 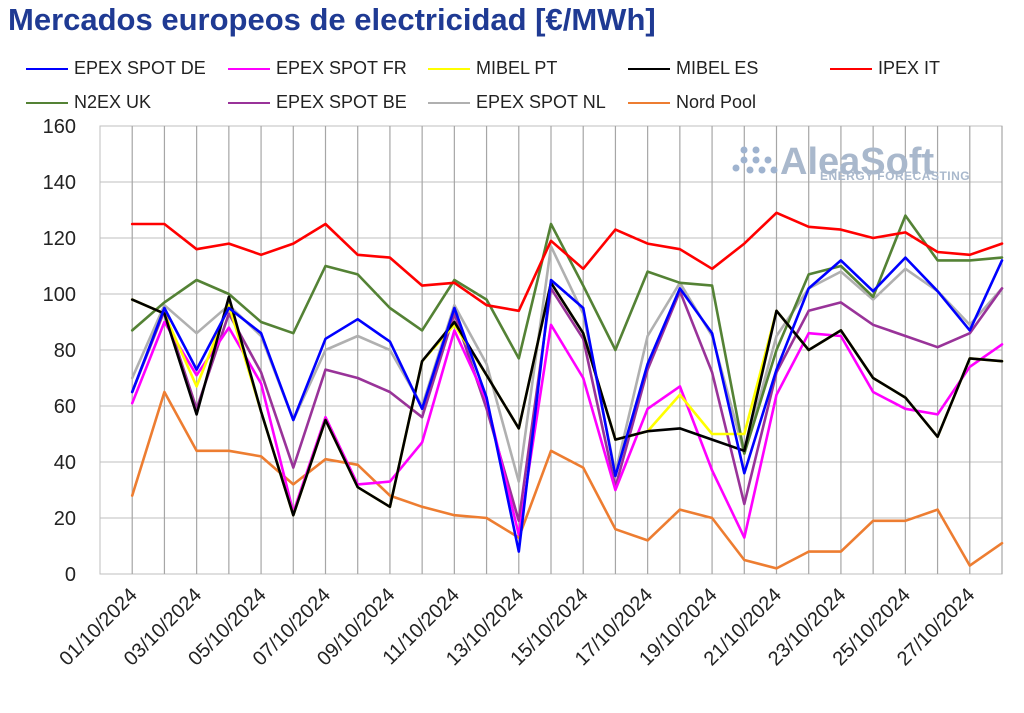 I want to click on legend-label: EPEX SPOT BE, so click(x=341, y=102).